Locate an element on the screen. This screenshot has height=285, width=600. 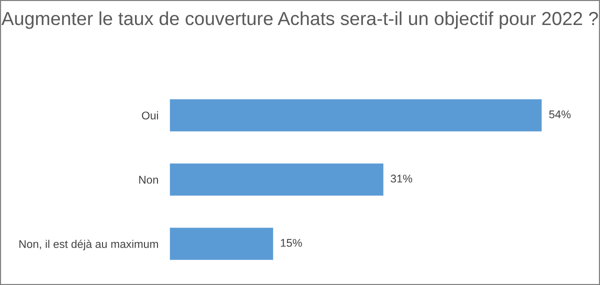
y-tick-label: Non, il est déjà au maximum is located at coordinates (88, 245).